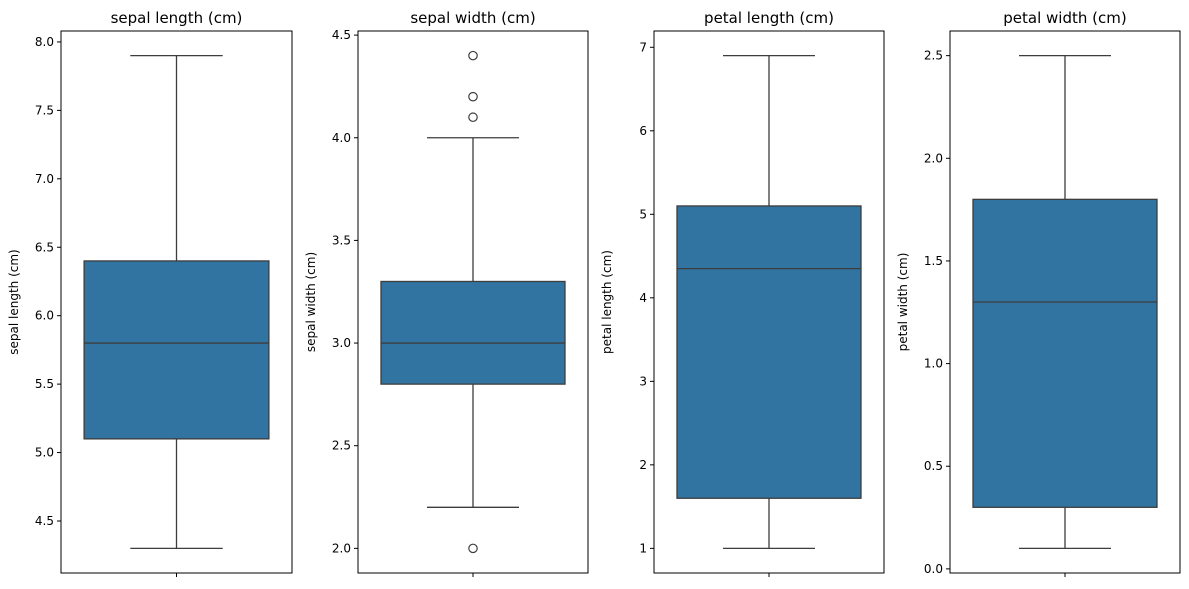  What do you see at coordinates (14, 301) in the screenshot?
I see `y-axis-label: sepal length (cm)` at bounding box center [14, 301].